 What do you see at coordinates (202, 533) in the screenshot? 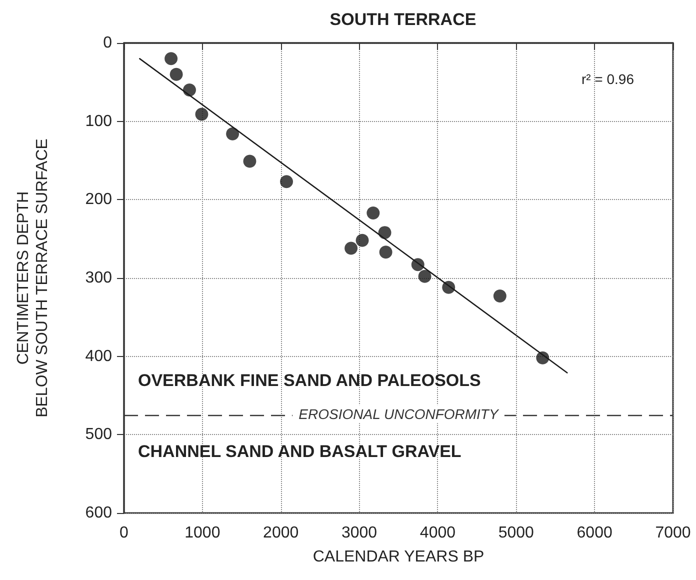
I see `x-tick-label: 1000` at bounding box center [202, 533].